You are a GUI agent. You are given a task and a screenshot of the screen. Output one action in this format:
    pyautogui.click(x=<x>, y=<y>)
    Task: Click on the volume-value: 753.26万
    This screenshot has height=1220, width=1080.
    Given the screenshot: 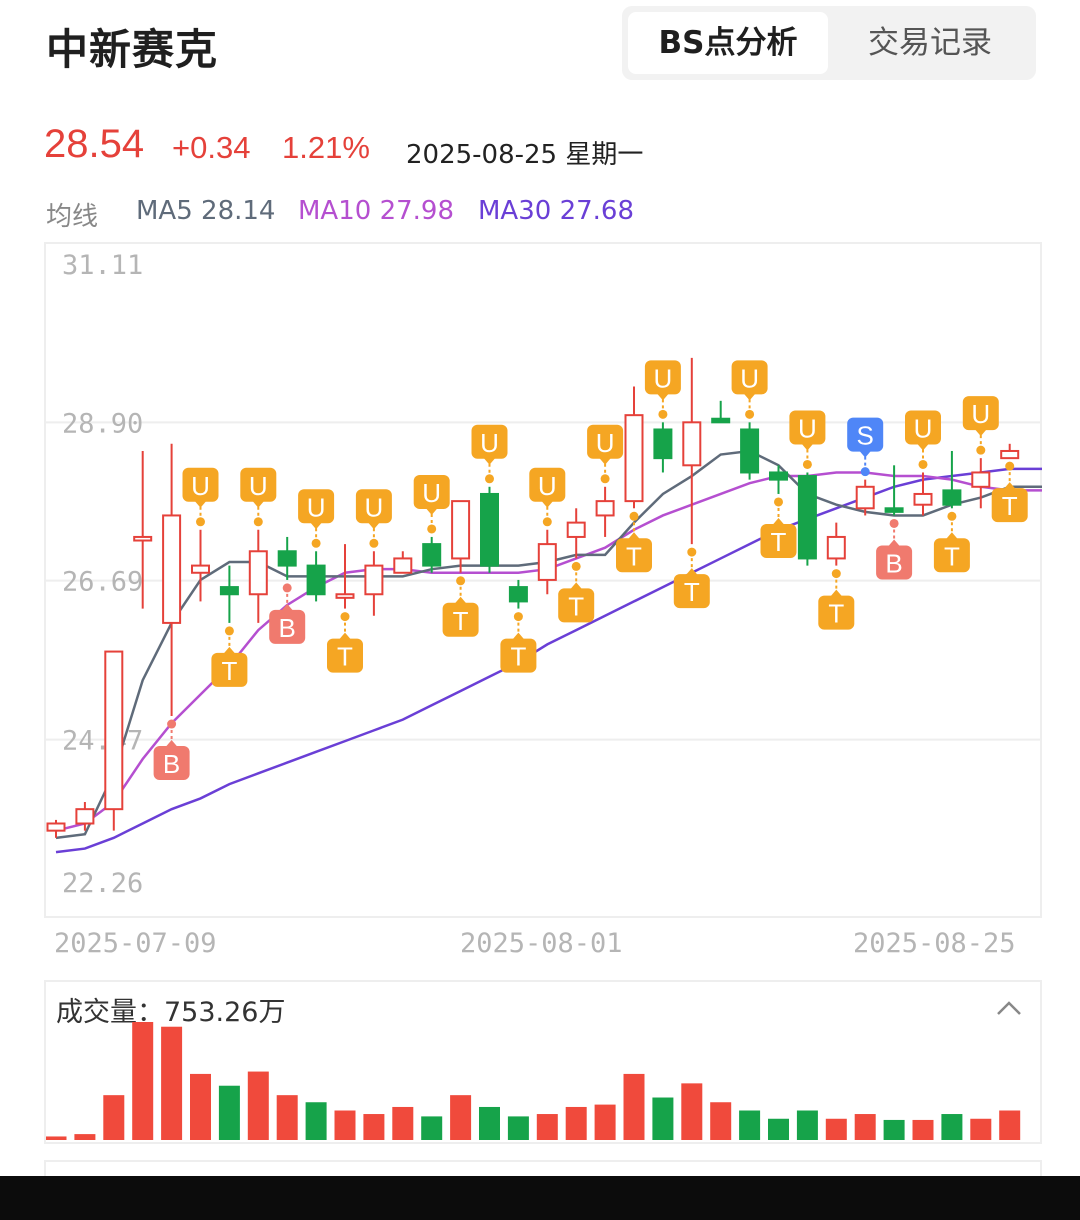 What is the action you would take?
    pyautogui.click(x=225, y=1012)
    